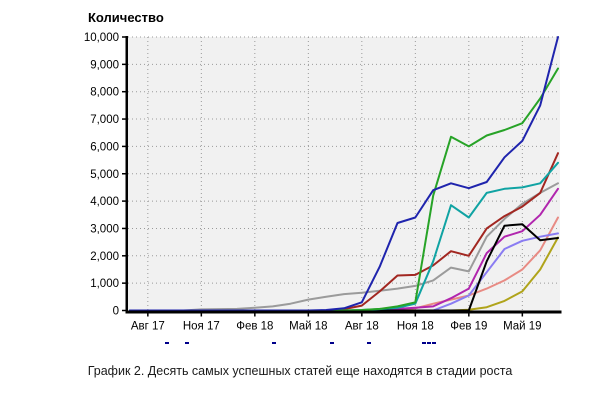 The height and width of the screenshot is (400, 600). I want to click on y-tick-label: 6,000, so click(104, 147).